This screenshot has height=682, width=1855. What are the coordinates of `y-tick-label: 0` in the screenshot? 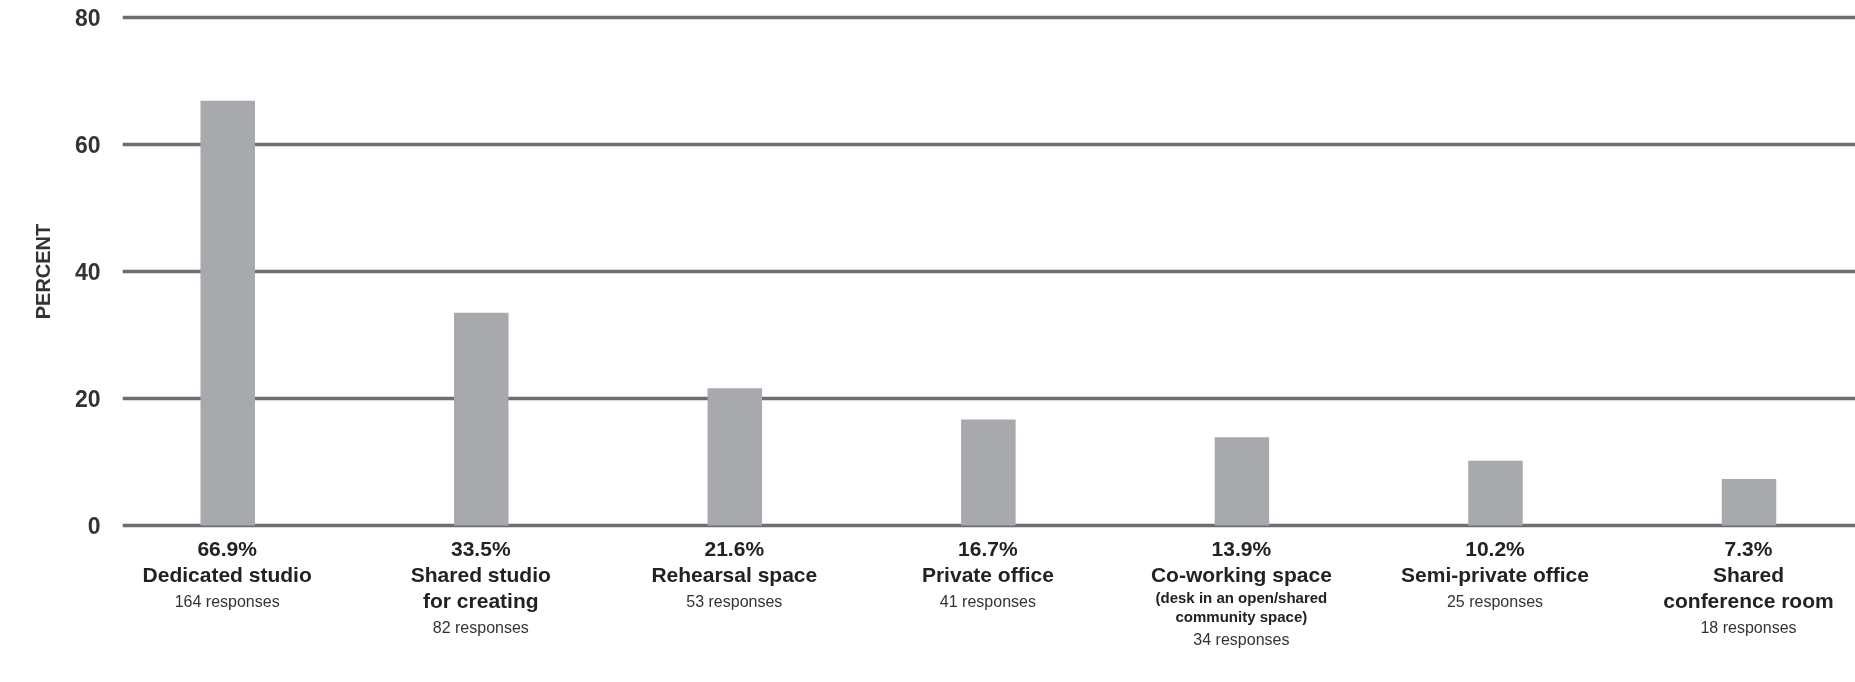 It's located at (94, 525).